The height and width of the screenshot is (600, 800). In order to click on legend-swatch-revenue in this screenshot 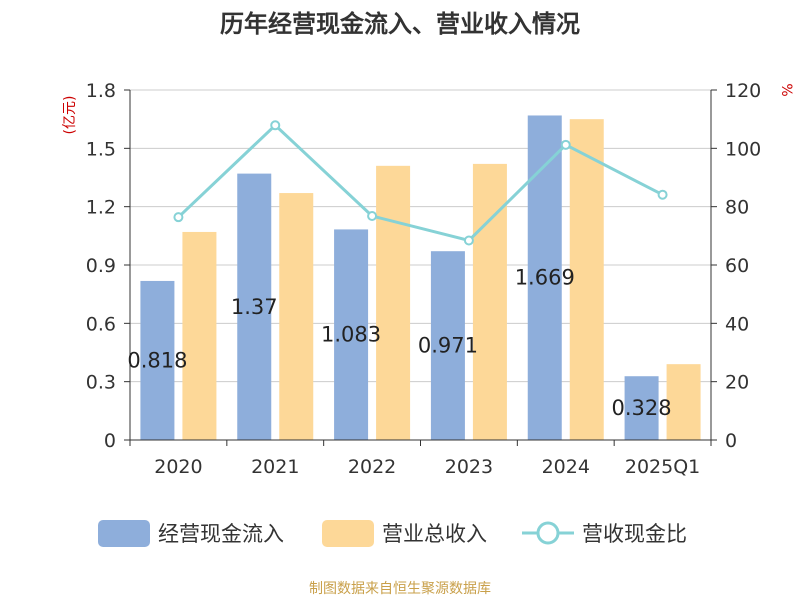, I will do `click(348, 533)`.